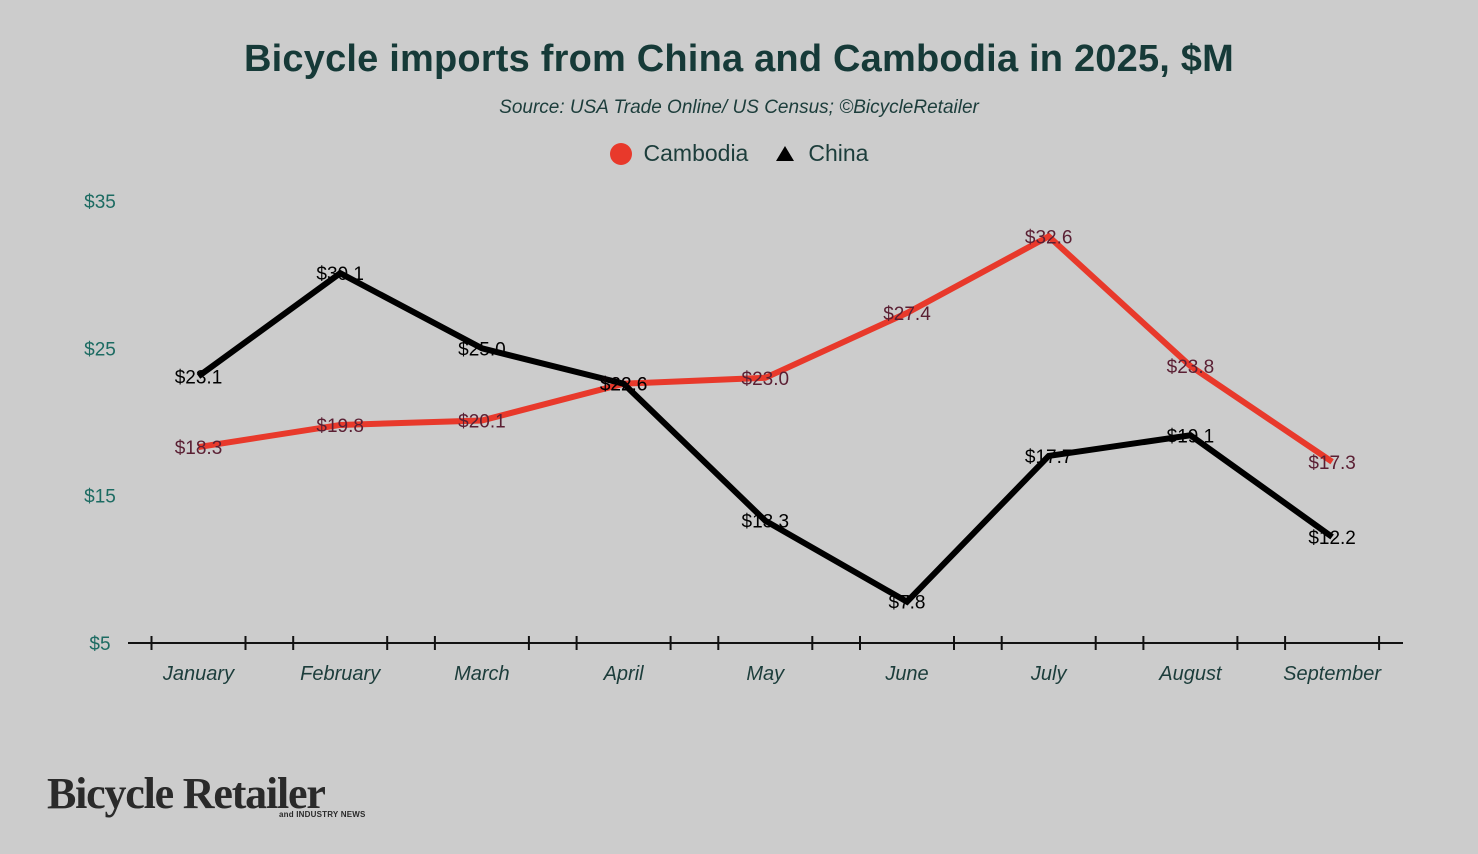  Describe the element at coordinates (198, 674) in the screenshot. I see `x-tick-label: January` at that location.